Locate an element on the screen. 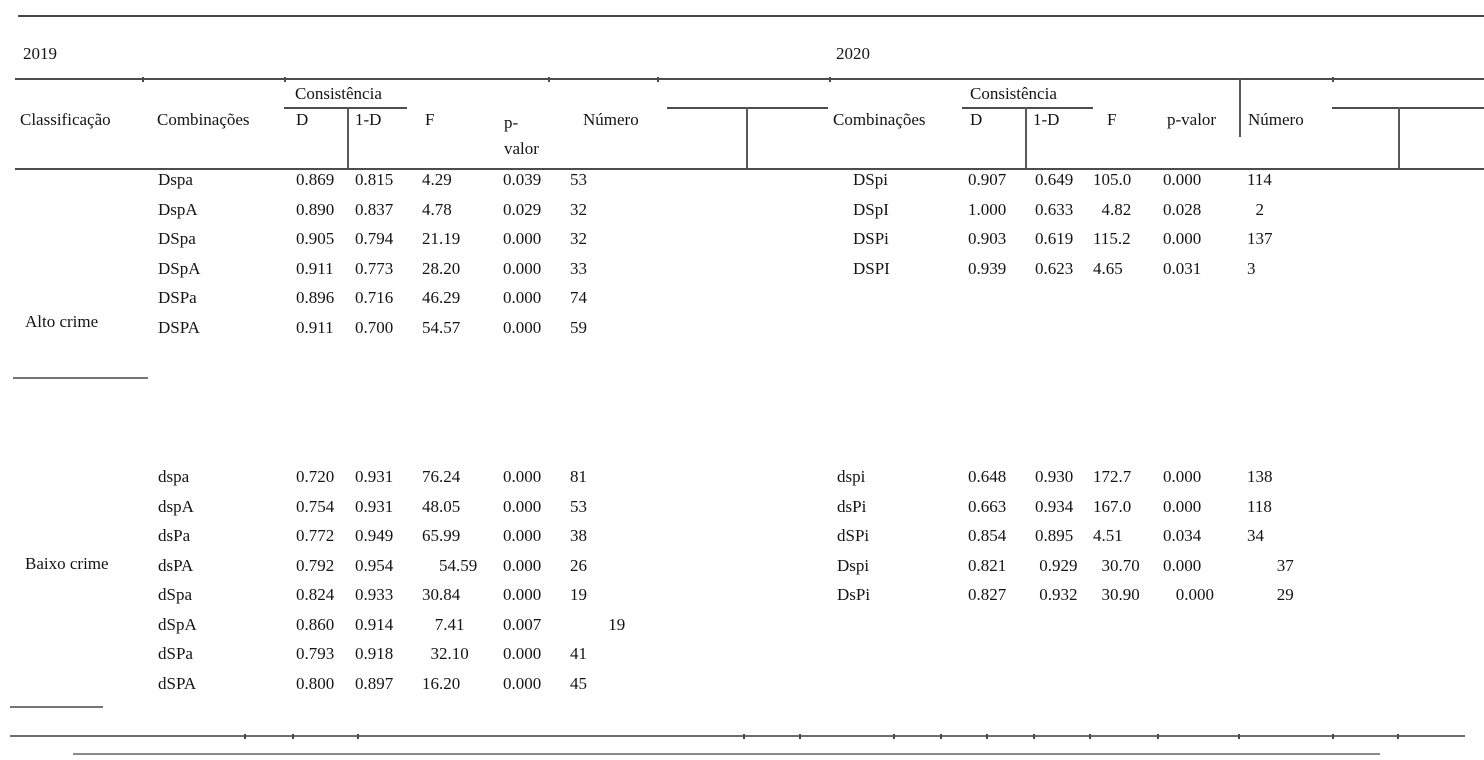 The image size is (1484, 760). table-row: DSPA 0.911 0.700 54.57 0.000 59 is located at coordinates (742, 328).